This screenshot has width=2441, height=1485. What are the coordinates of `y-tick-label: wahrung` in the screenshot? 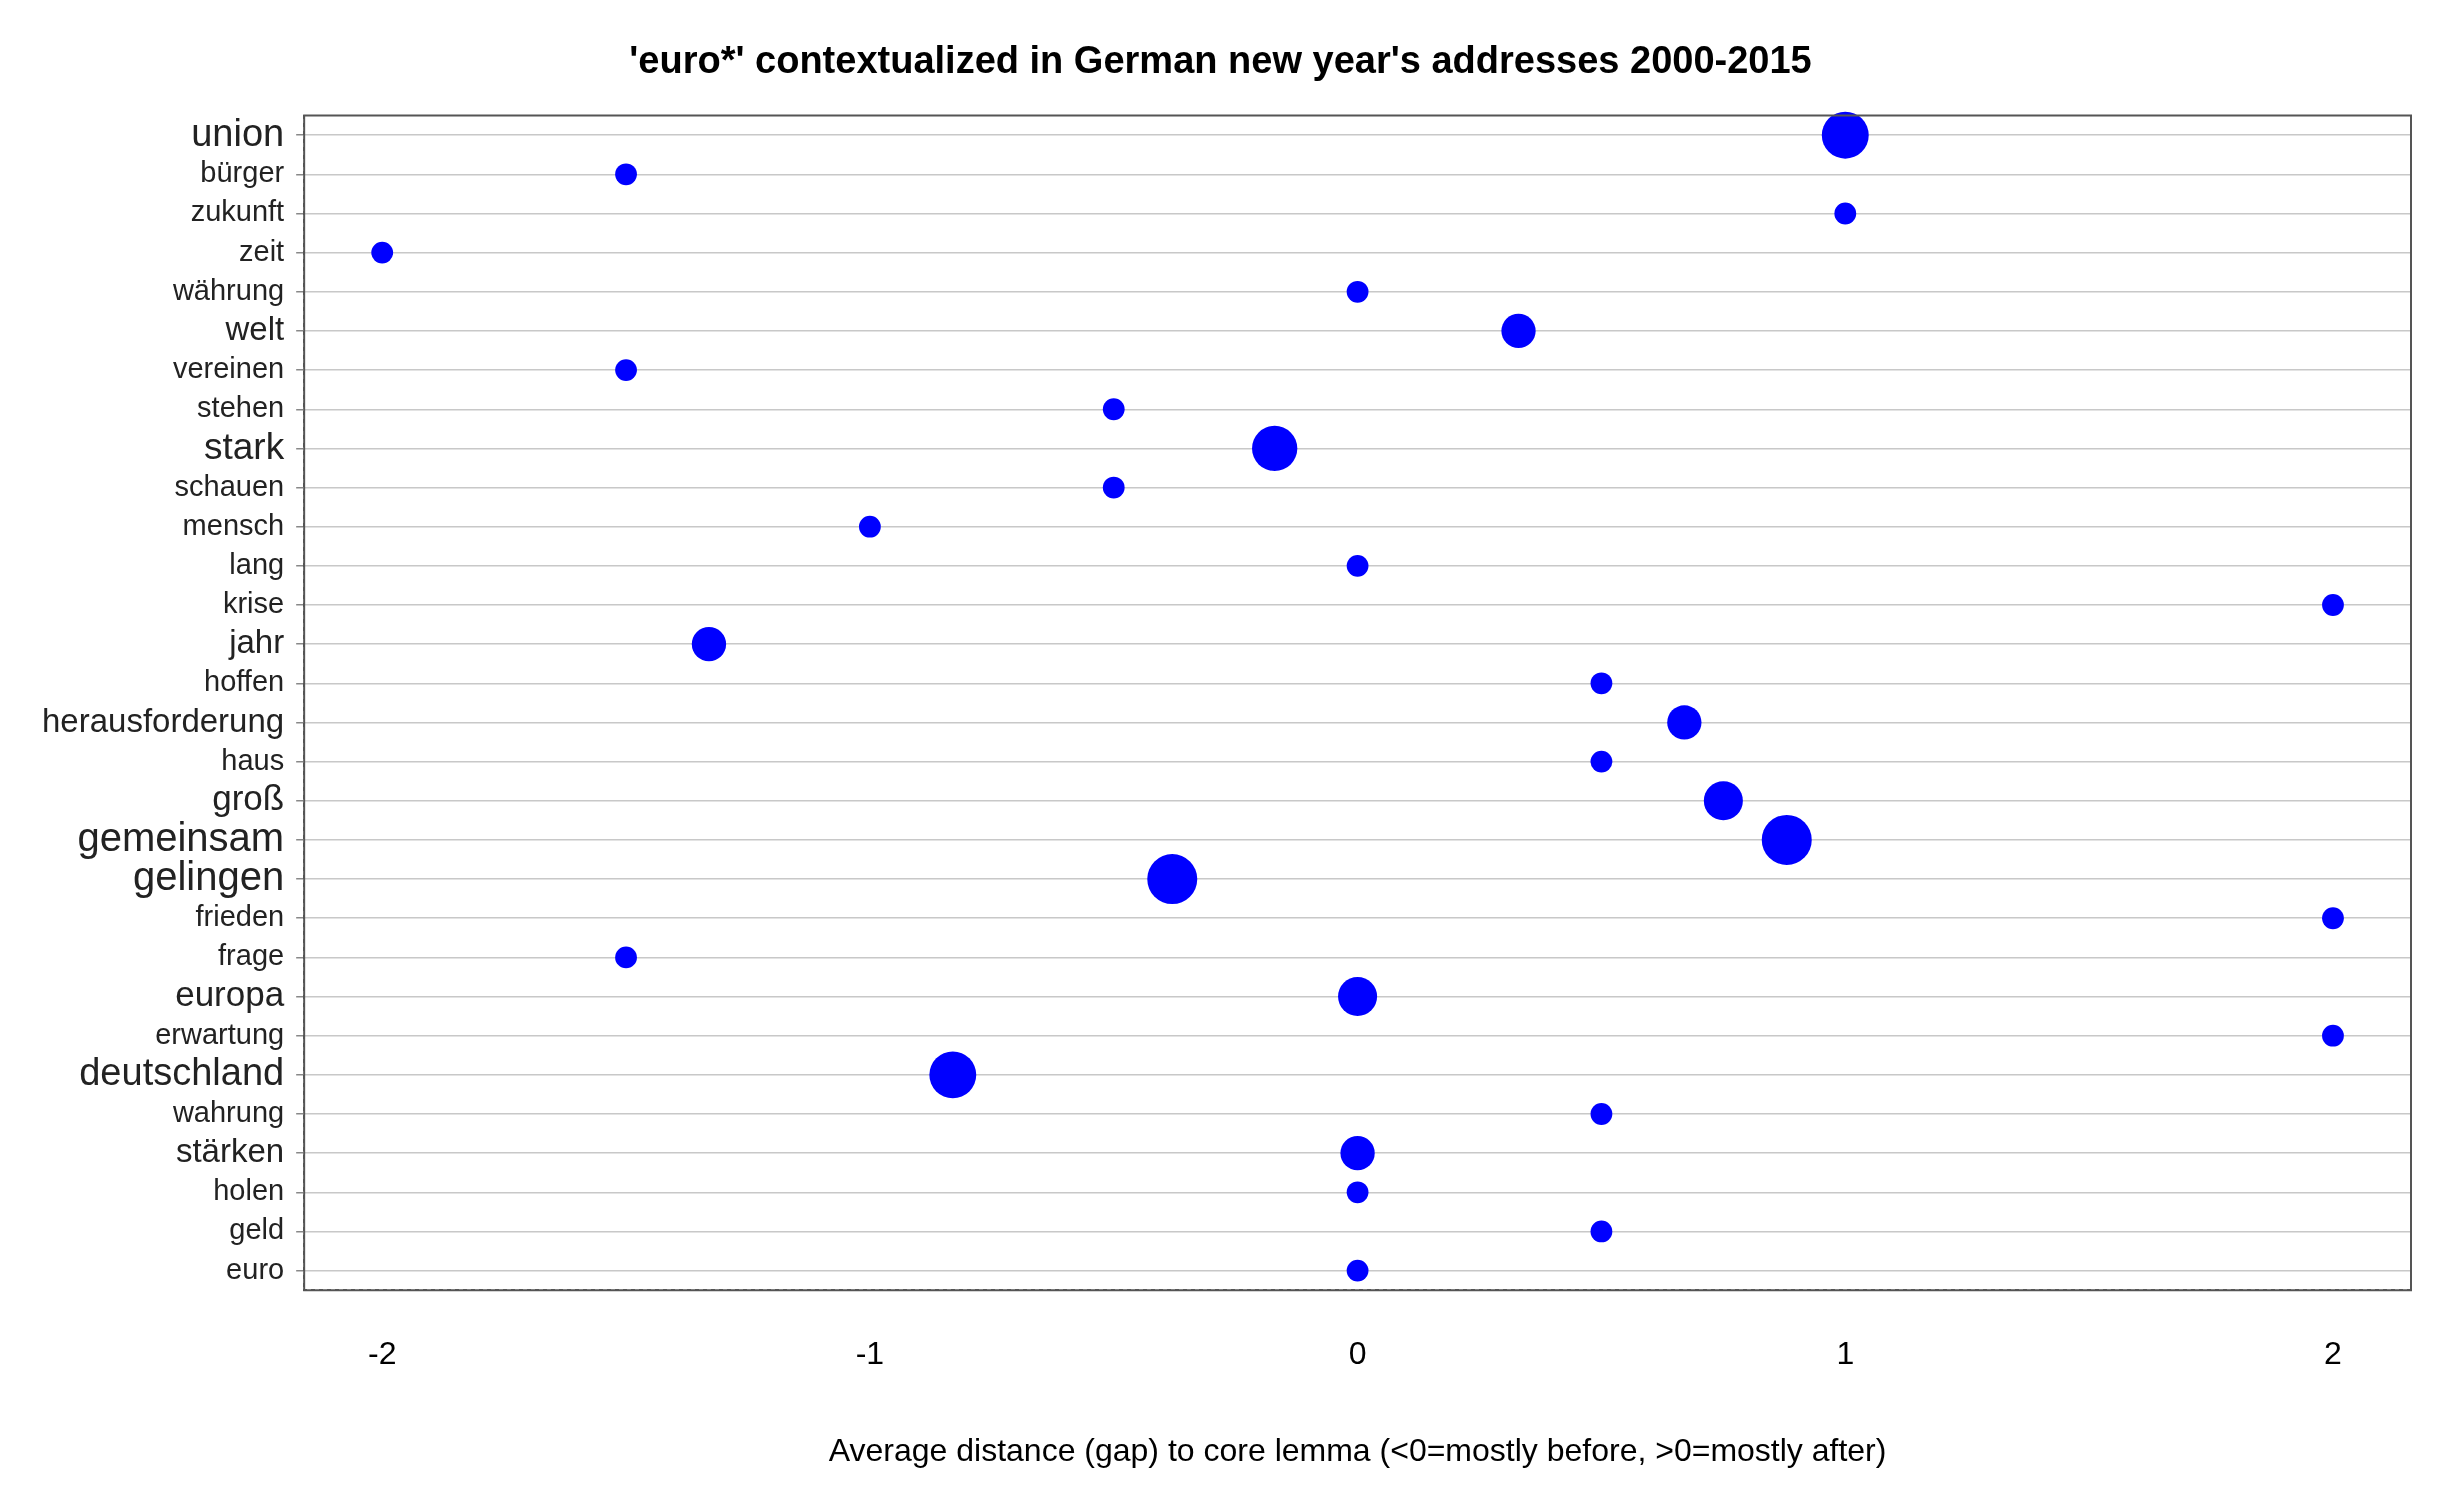 It's located at (228, 1112).